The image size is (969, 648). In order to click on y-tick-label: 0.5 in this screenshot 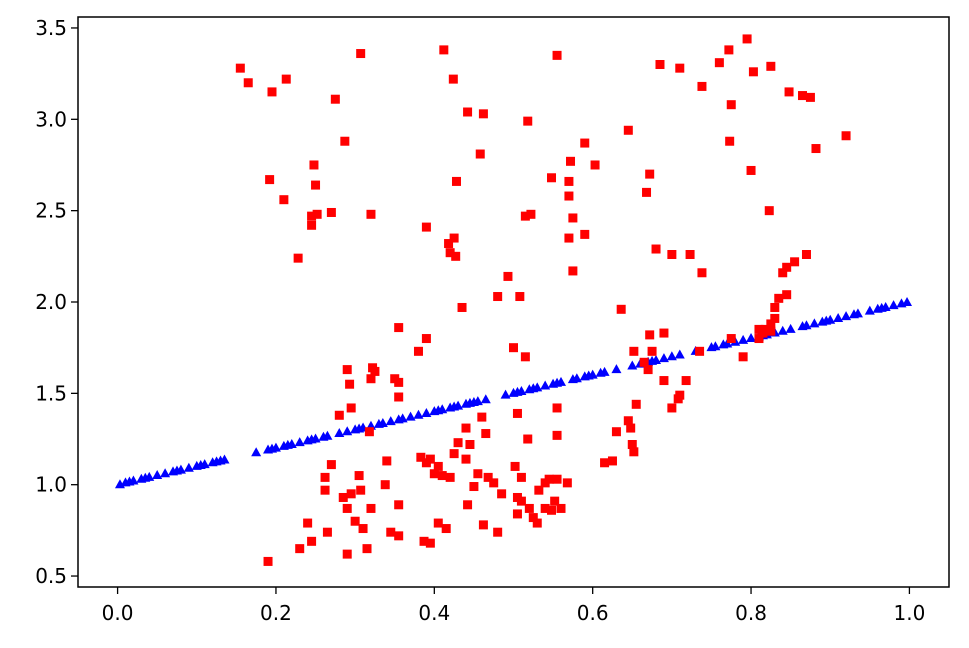, I will do `click(51, 576)`.